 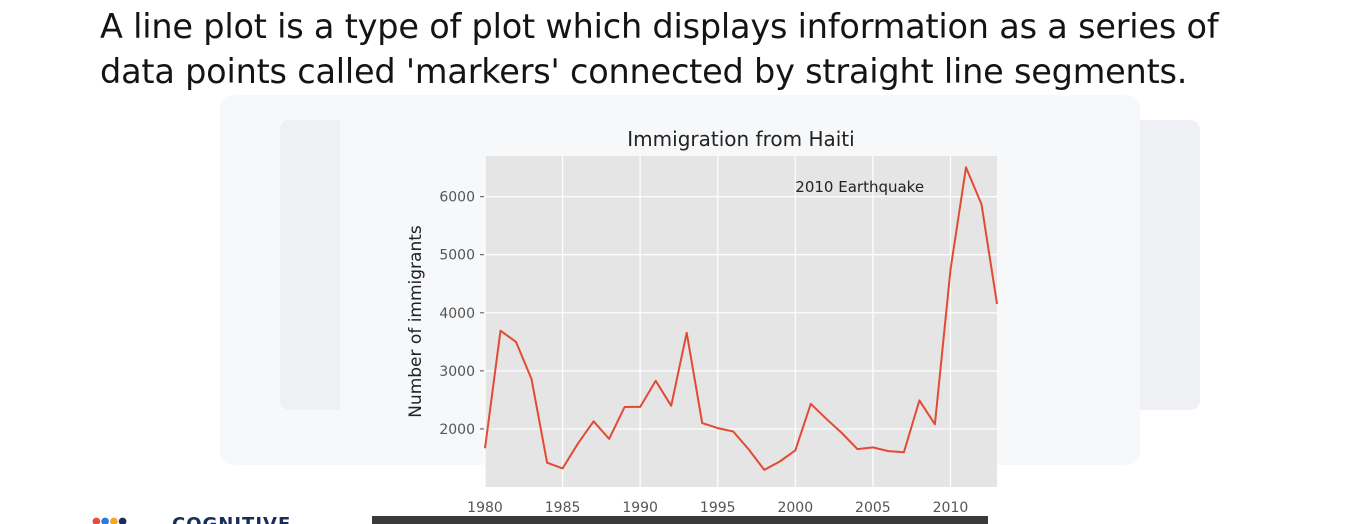 I want to click on brand-logo: ●●●● COGNITIVE, so click(x=202, y=518).